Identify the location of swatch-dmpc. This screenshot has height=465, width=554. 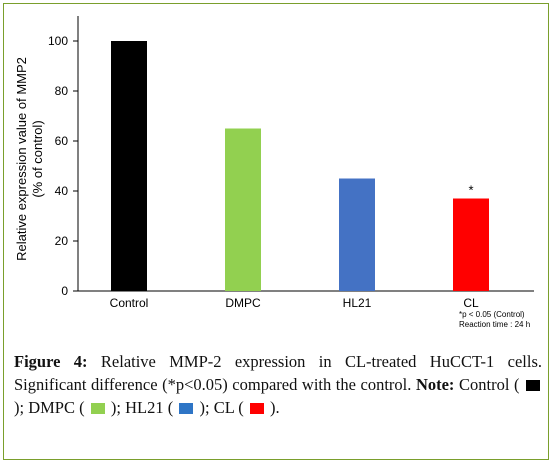
(97, 408).